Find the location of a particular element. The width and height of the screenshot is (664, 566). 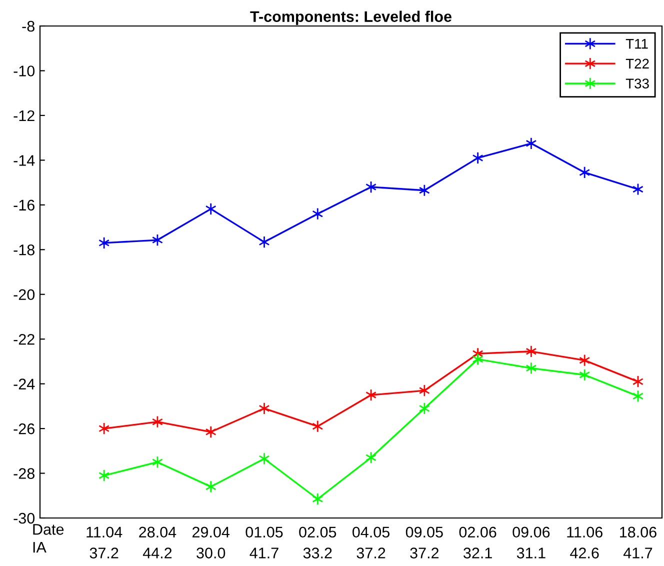

y-tick-label: -12 is located at coordinates (24, 115).